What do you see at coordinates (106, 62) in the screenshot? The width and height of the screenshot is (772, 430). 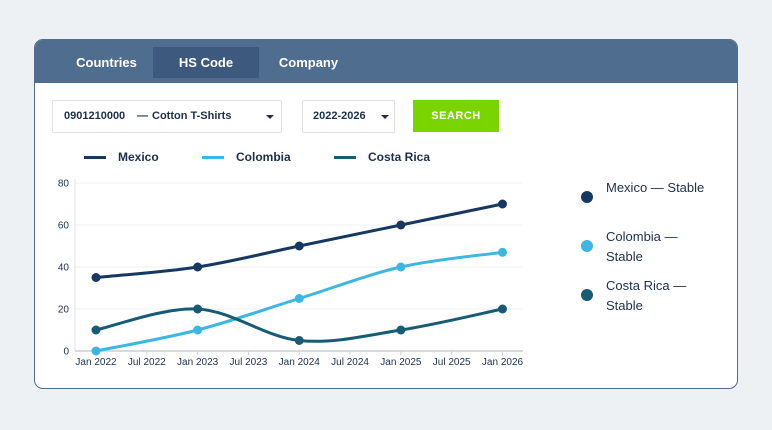 I see `tab-countries: Countries` at bounding box center [106, 62].